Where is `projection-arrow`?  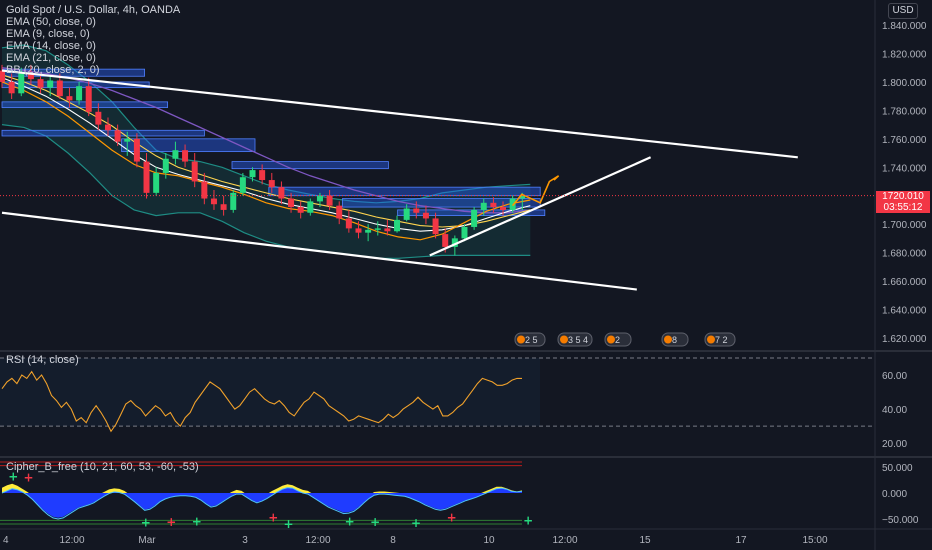
projection-arrow is located at coordinates (535, 191).